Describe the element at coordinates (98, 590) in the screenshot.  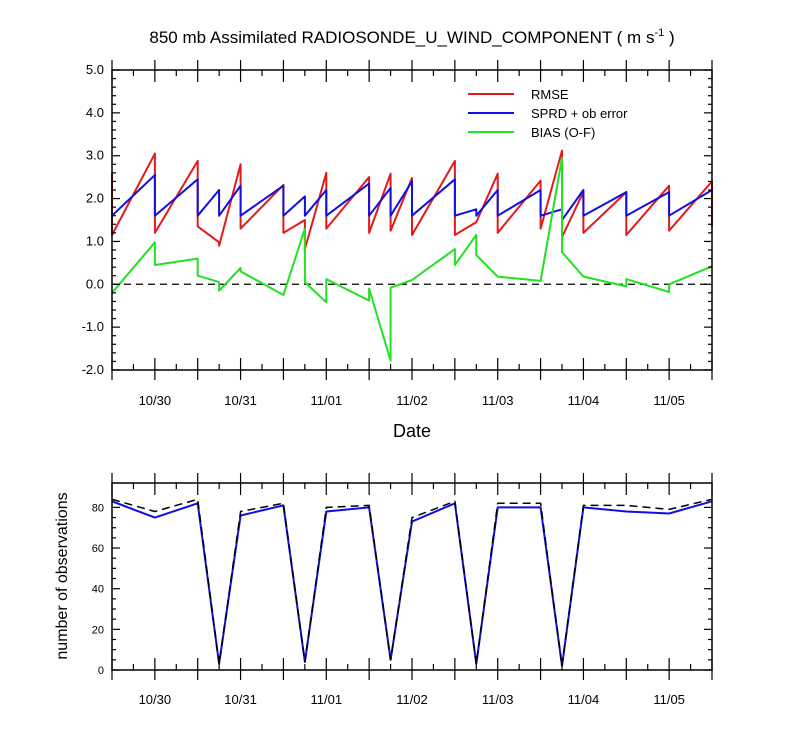
I see `bottom-y-tick-label: 40` at that location.